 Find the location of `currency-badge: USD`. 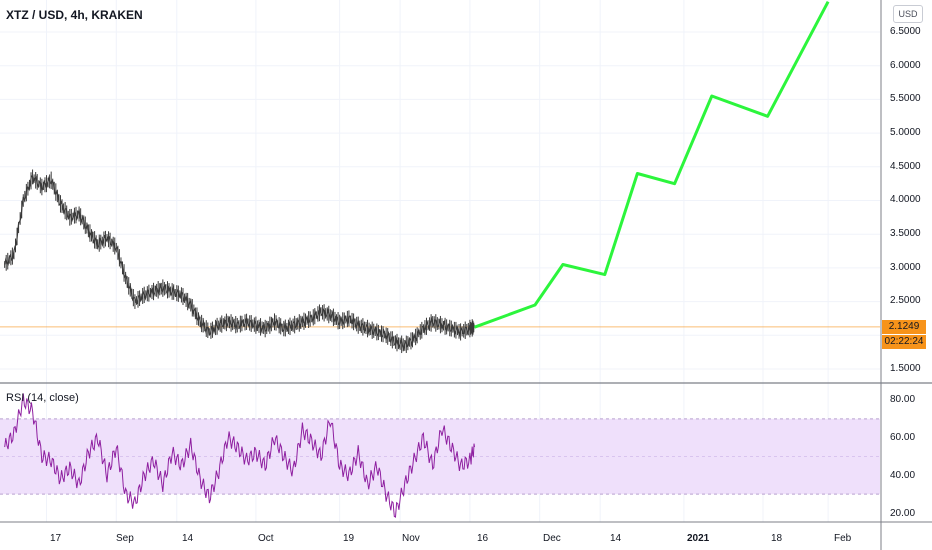

currency-badge: USD is located at coordinates (908, 14).